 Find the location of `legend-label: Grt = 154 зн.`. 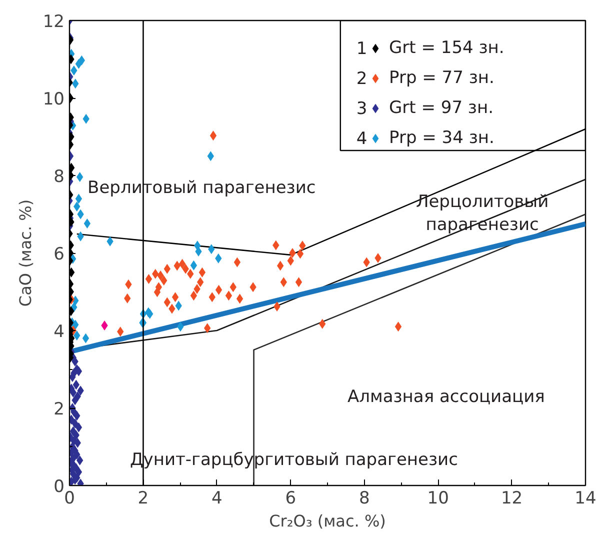

legend-label: Grt = 154 зн. is located at coordinates (446, 48).